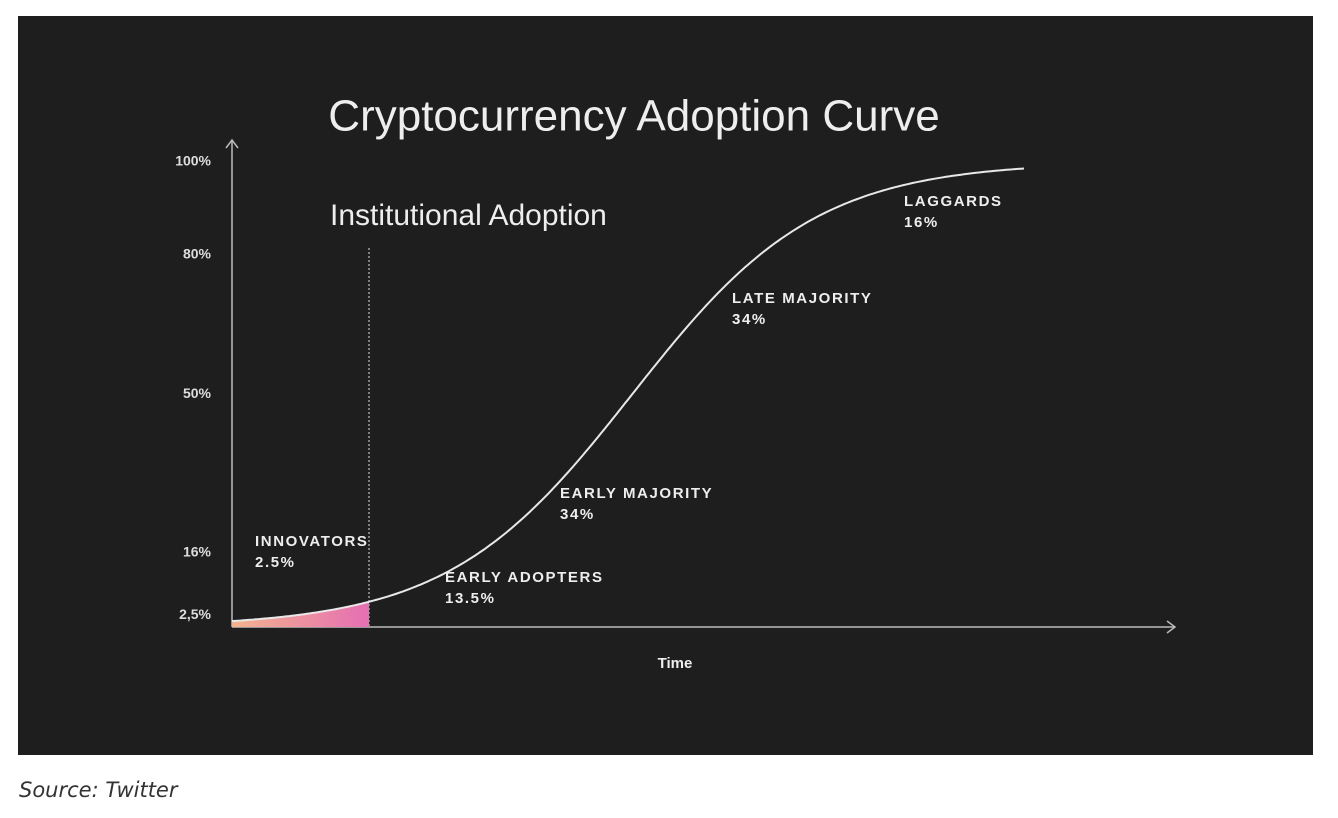  I want to click on chart-title: Cryptocurrency Adoption Curve, so click(633, 116).